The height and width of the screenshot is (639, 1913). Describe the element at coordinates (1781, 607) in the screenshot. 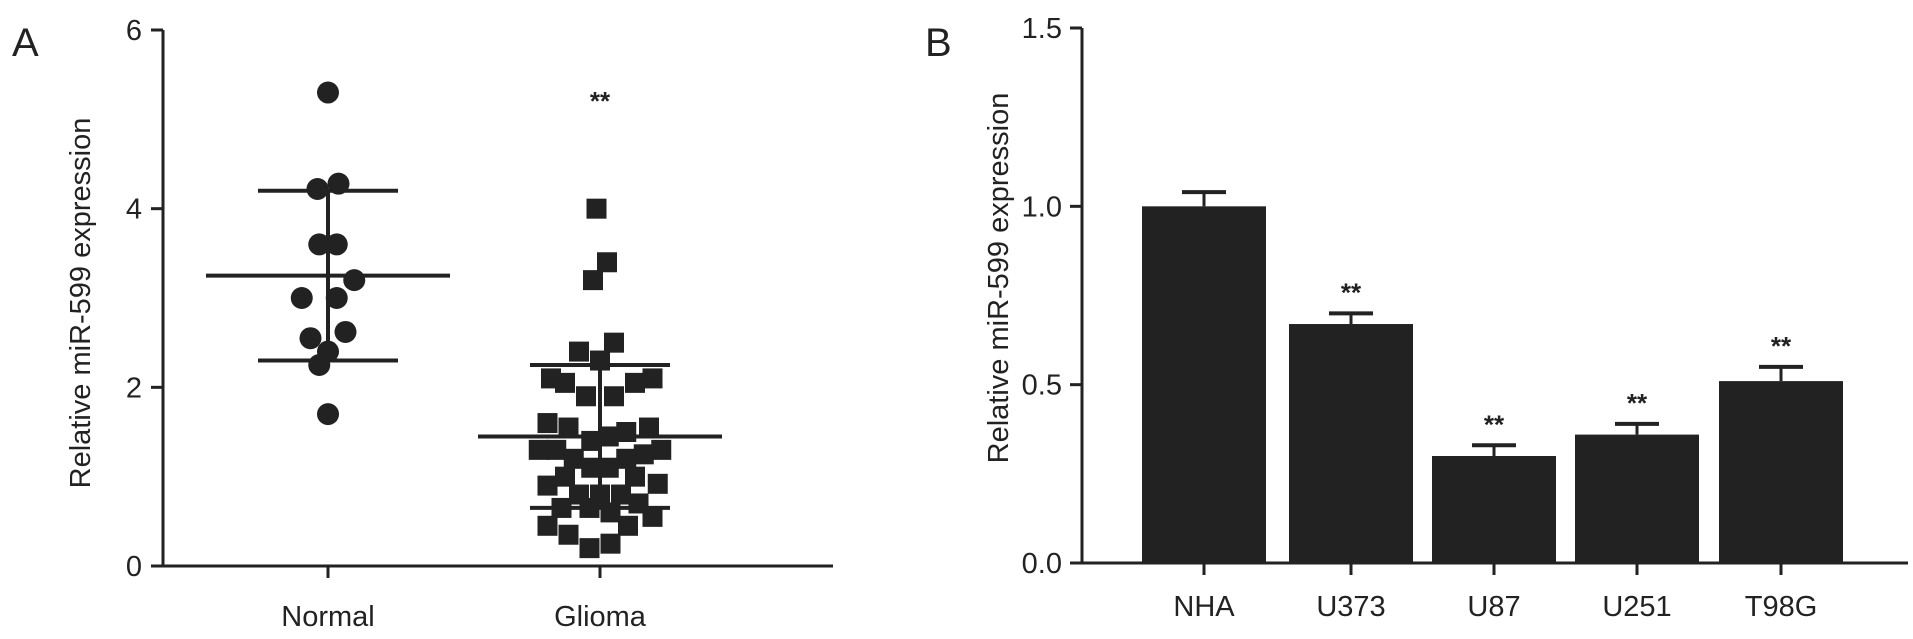

I see `panel-b-x-tick-label: T98G` at that location.